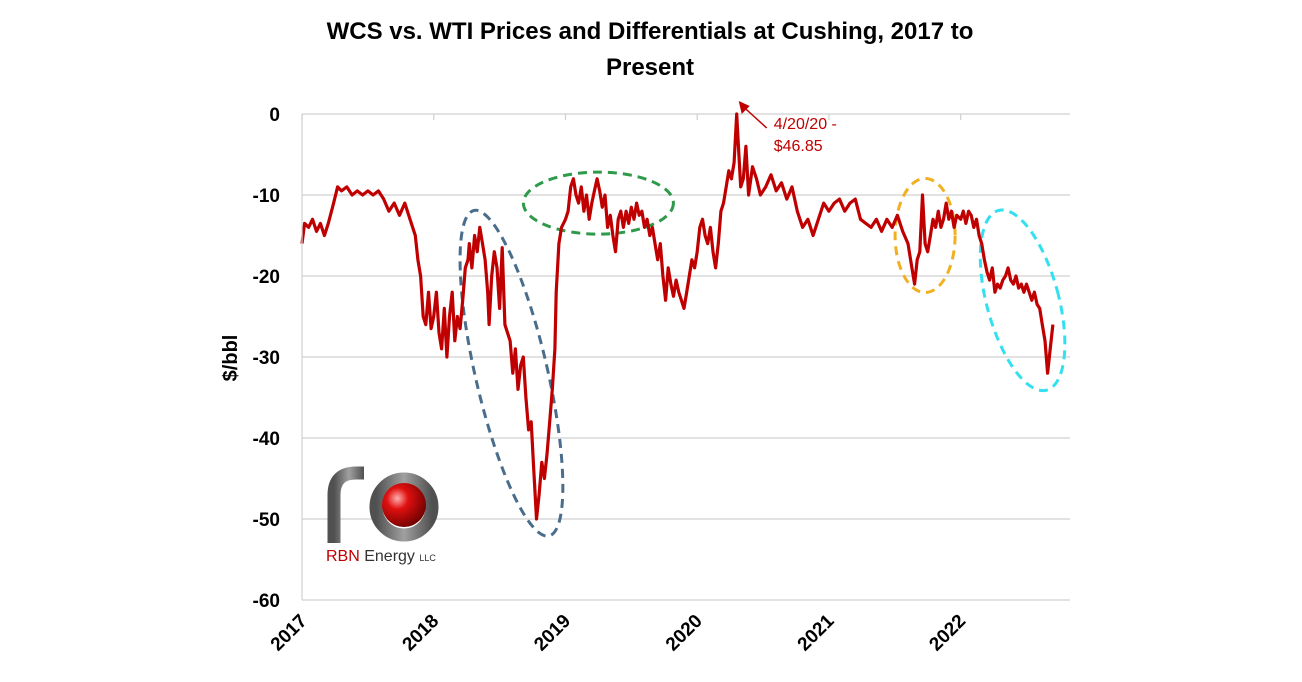 Image resolution: width=1302 pixels, height=682 pixels. What do you see at coordinates (345, 504) in the screenshot?
I see `logo-r-tube` at bounding box center [345, 504].